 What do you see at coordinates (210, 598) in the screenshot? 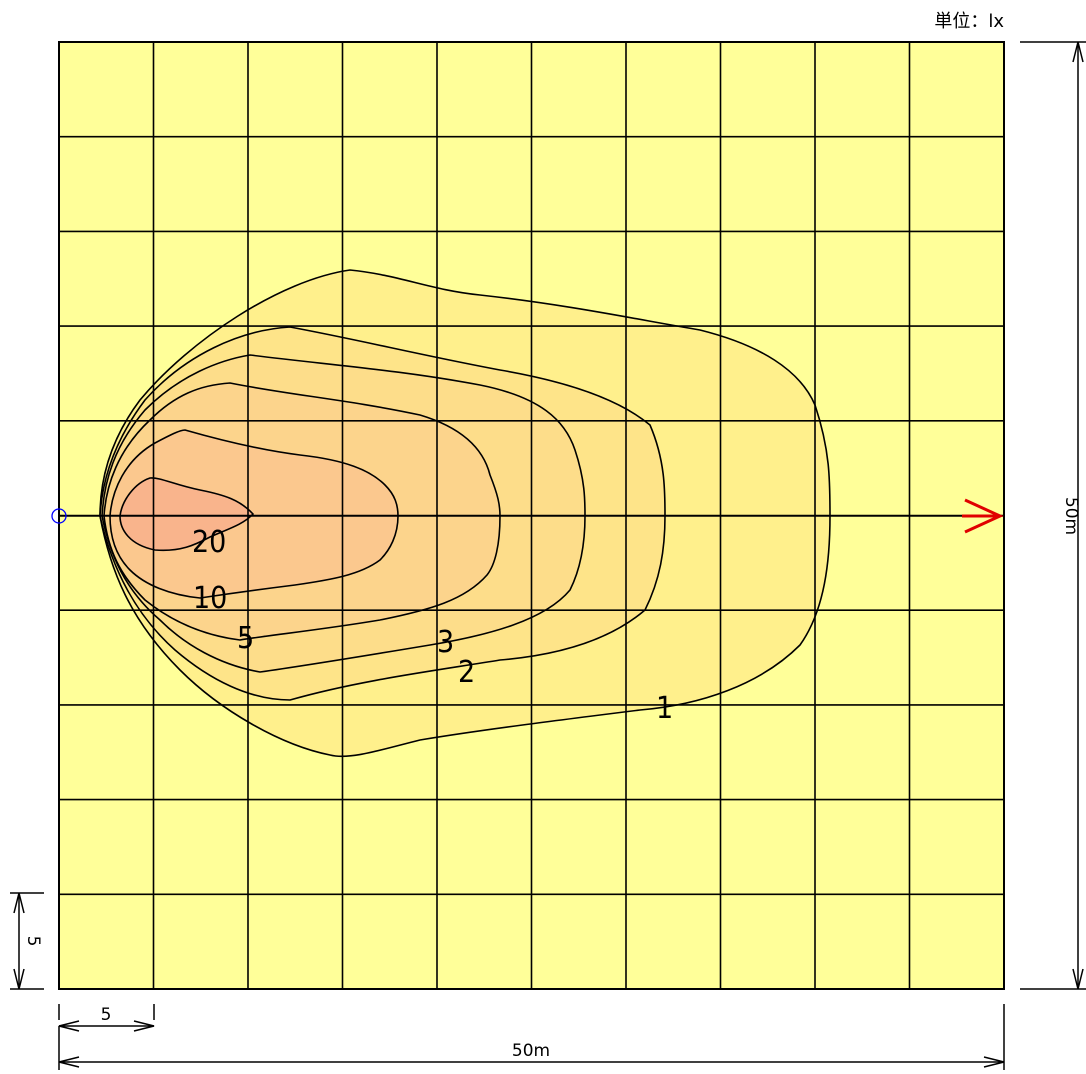
I see `contour-label-10: 10` at bounding box center [210, 598].